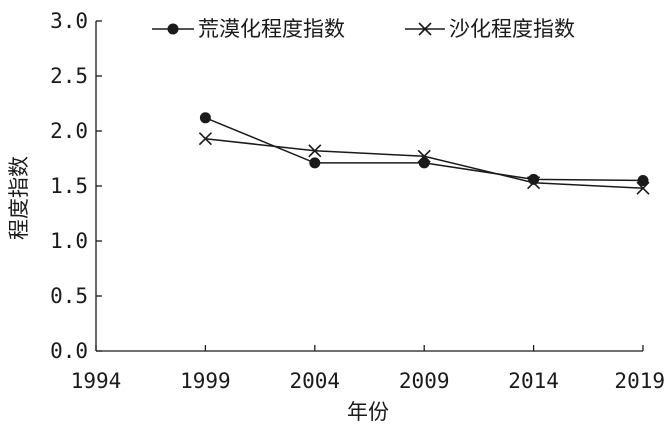 The height and width of the screenshot is (426, 669). I want to click on y-tick-label: 0.0, so click(69, 351).